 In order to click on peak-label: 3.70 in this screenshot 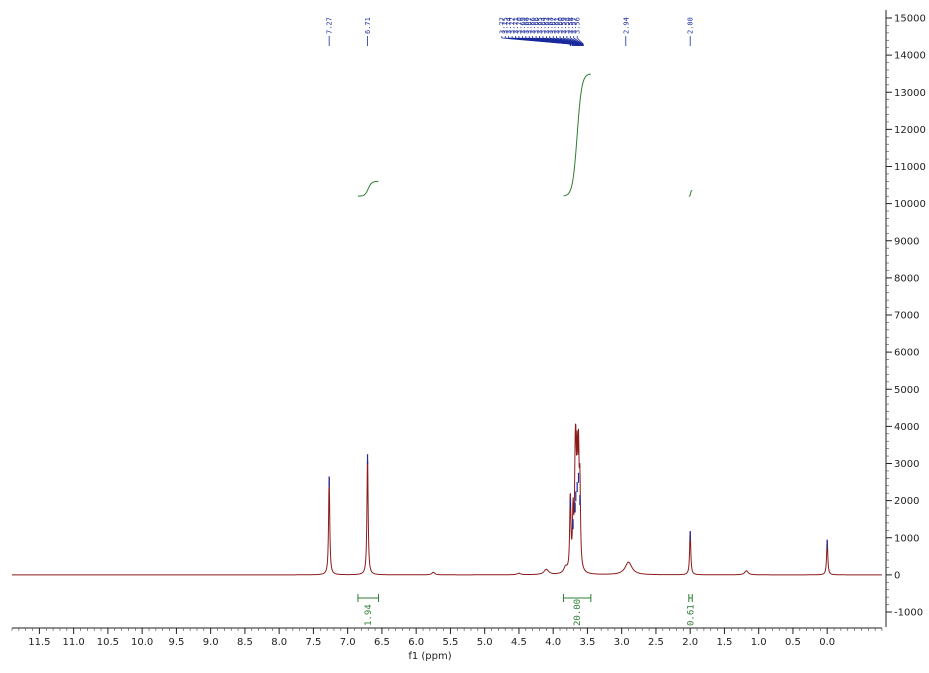, I will do `click(519, 25)`.